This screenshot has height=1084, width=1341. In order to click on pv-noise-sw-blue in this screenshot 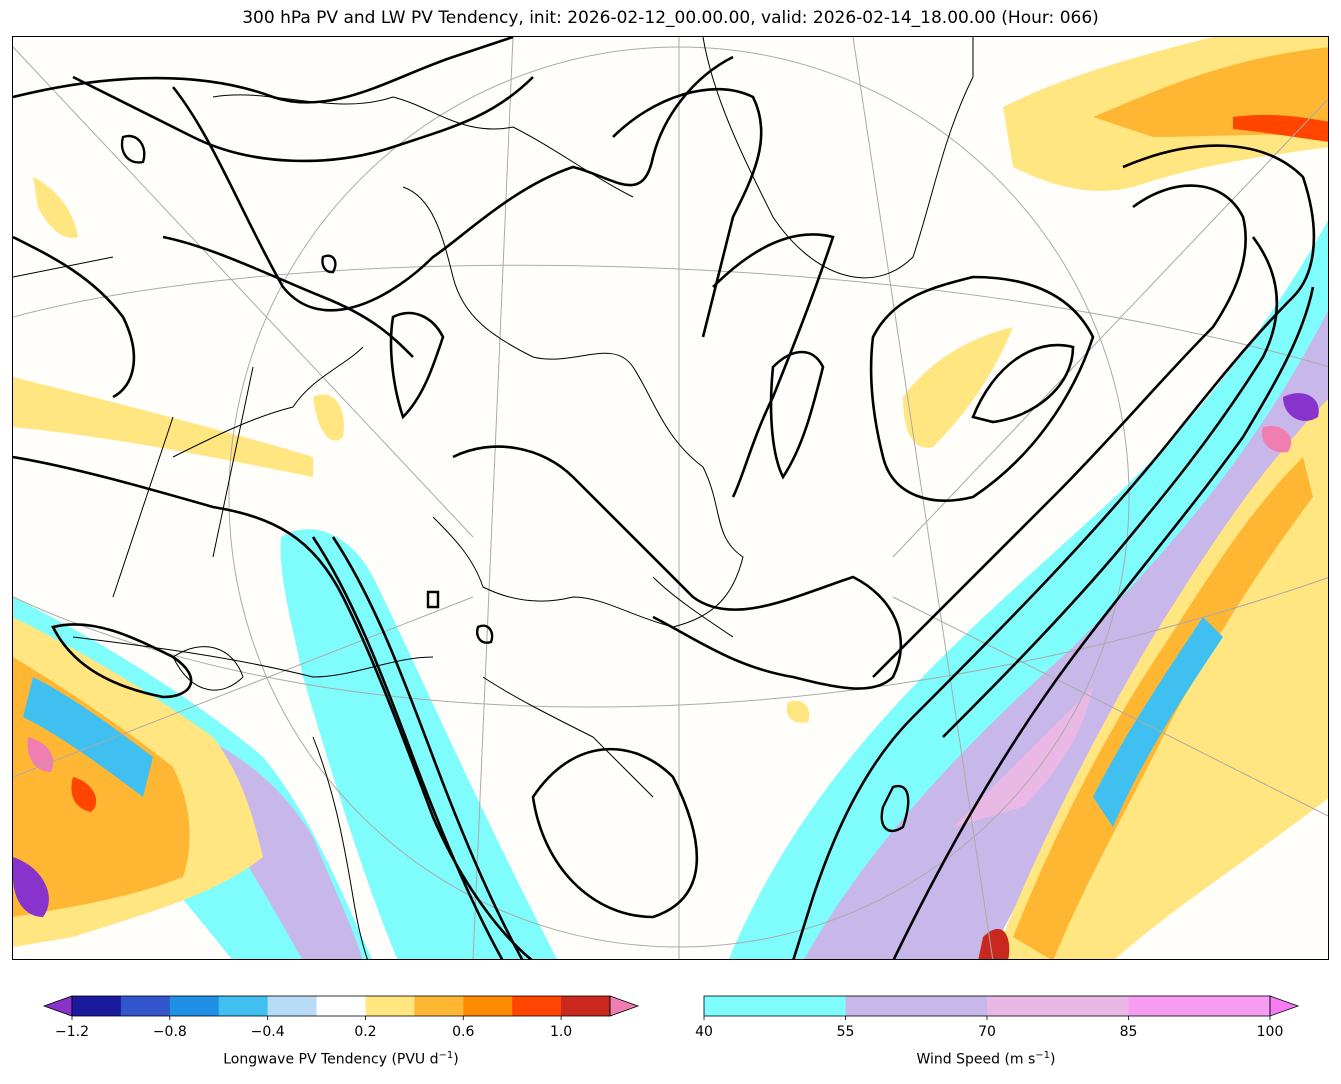, I will do `click(88, 737)`.